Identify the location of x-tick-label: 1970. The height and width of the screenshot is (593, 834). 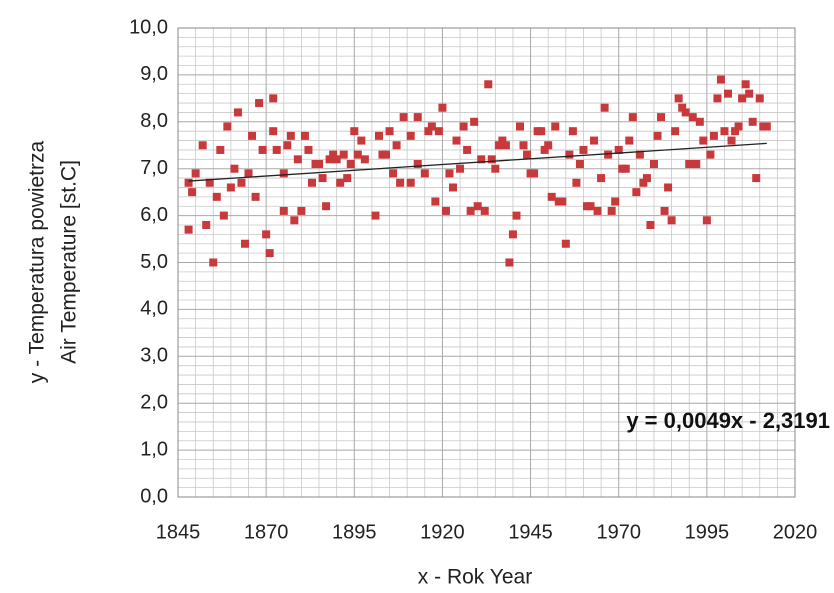
(618, 532).